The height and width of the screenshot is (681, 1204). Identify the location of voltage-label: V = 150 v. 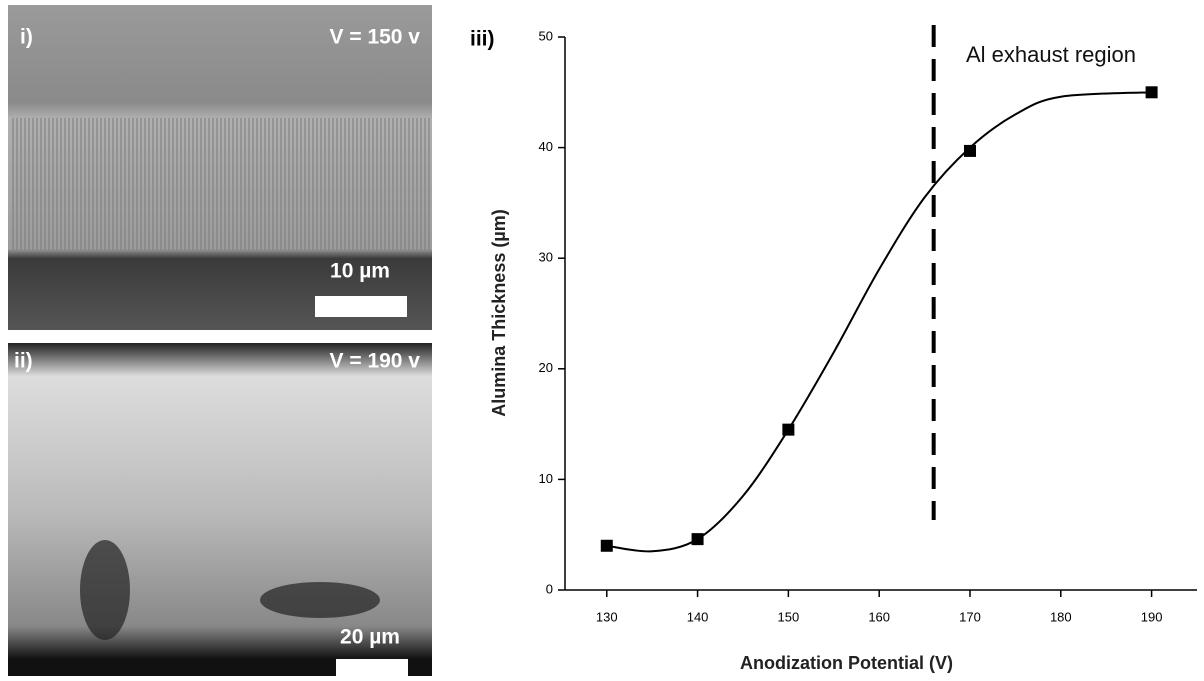
(375, 37).